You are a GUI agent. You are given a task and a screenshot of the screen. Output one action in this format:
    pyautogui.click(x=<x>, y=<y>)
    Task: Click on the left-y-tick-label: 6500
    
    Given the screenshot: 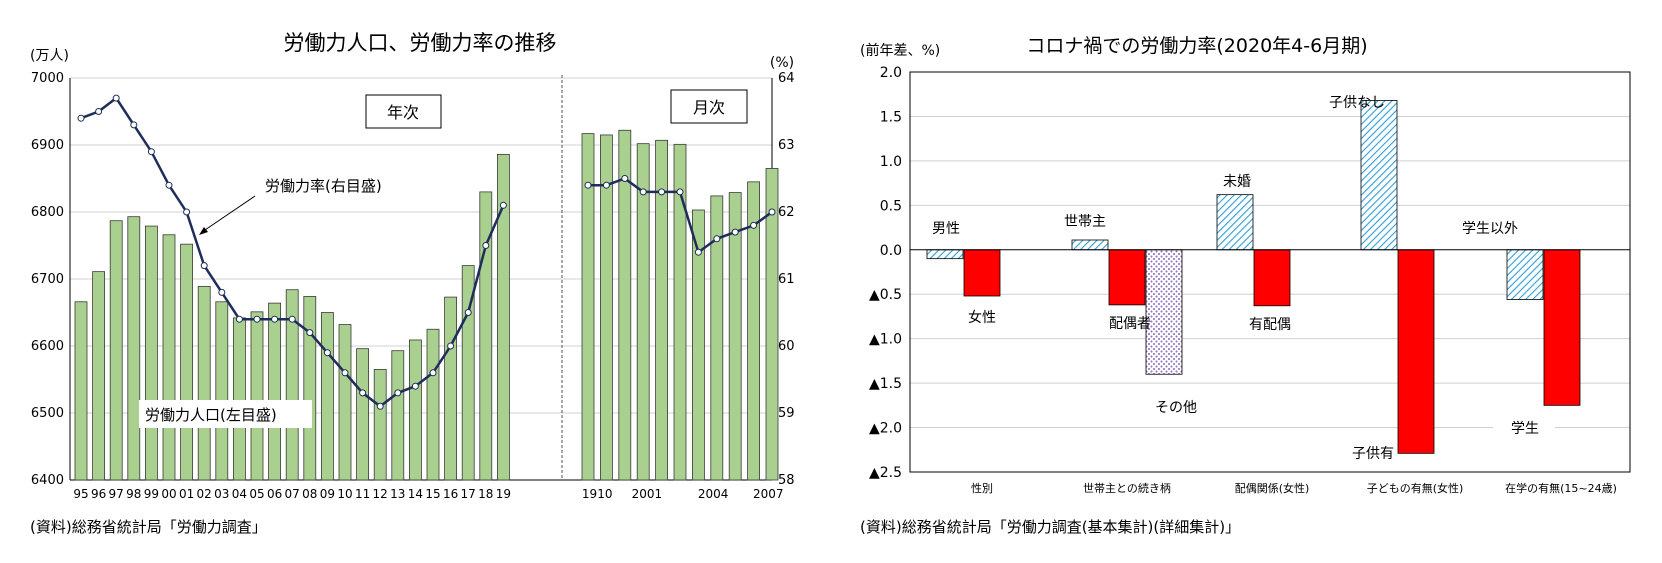 What is the action you would take?
    pyautogui.click(x=47, y=413)
    